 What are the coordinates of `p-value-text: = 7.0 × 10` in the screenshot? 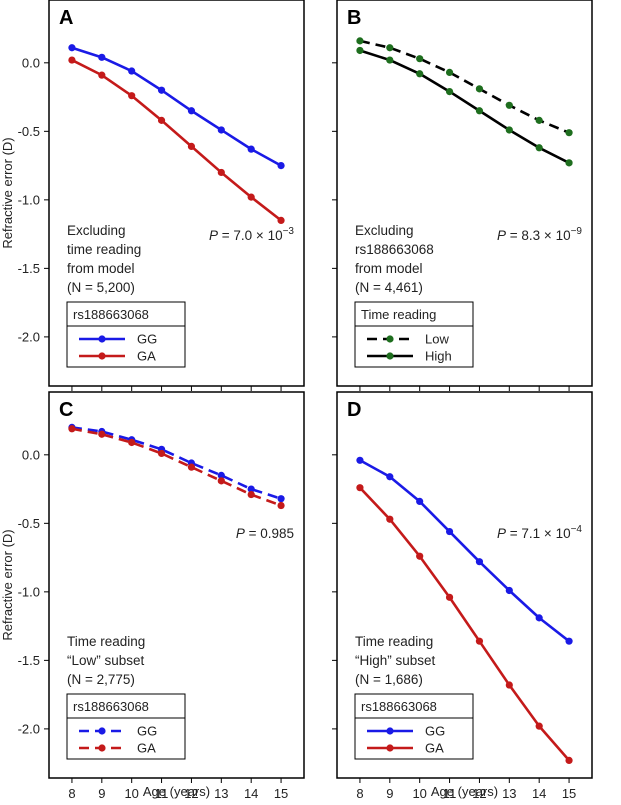 It's located at (250, 235).